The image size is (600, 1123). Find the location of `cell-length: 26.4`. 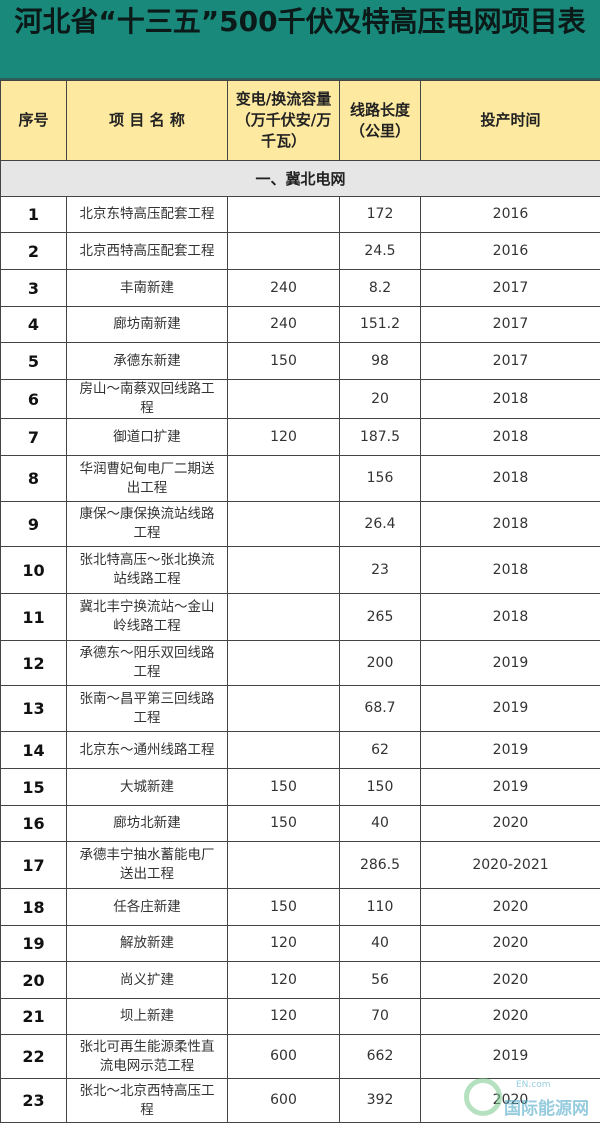

cell-length: 26.4 is located at coordinates (380, 524).